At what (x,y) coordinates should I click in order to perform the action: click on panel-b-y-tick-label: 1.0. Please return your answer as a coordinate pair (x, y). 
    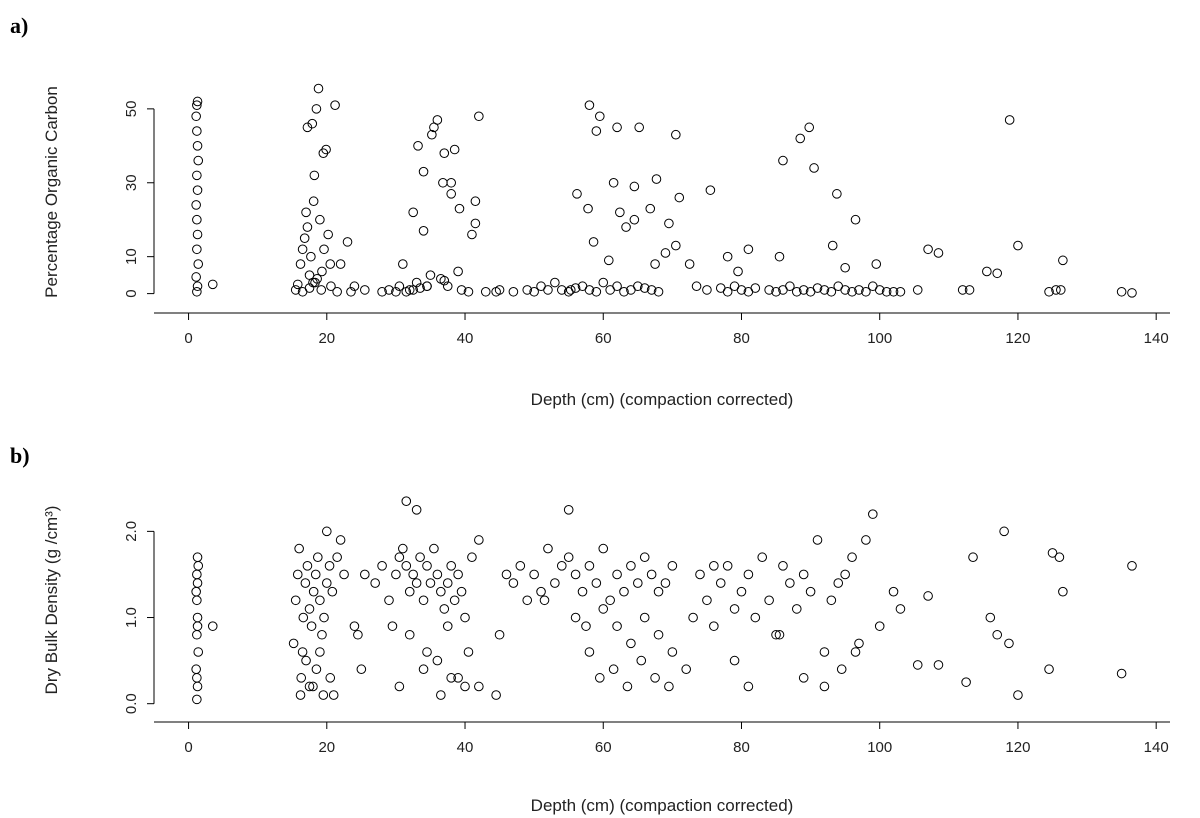
    Looking at the image, I should click on (131, 617).